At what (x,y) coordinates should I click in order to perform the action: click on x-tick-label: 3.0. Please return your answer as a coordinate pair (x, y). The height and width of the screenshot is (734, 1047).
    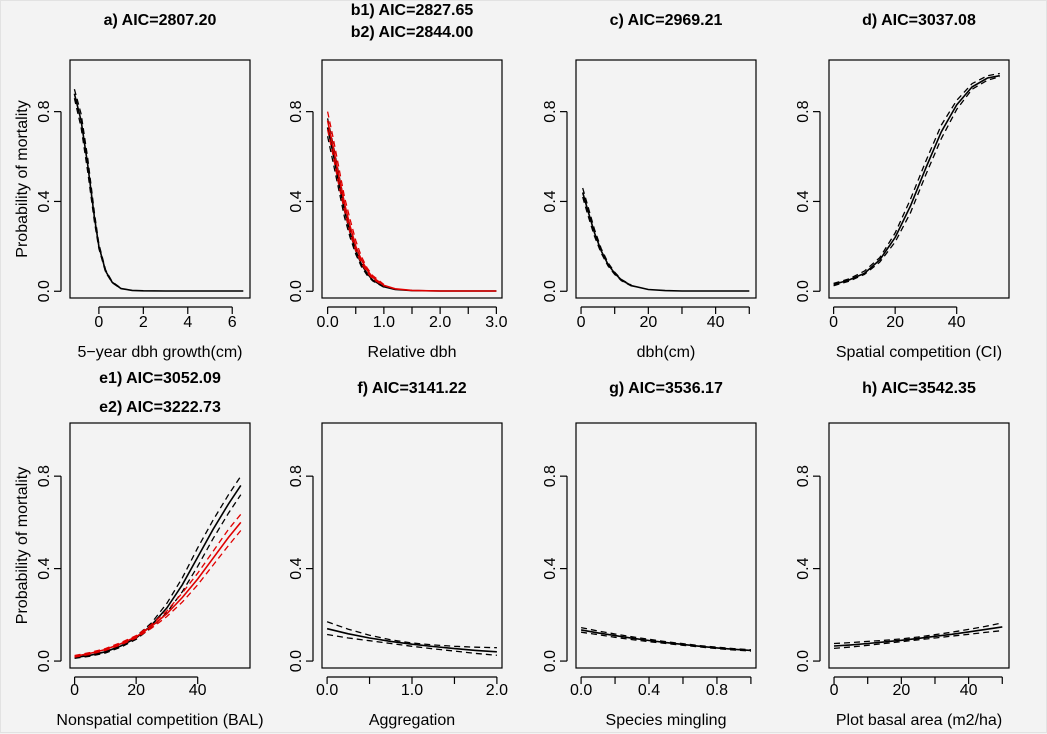
    Looking at the image, I should click on (496, 322).